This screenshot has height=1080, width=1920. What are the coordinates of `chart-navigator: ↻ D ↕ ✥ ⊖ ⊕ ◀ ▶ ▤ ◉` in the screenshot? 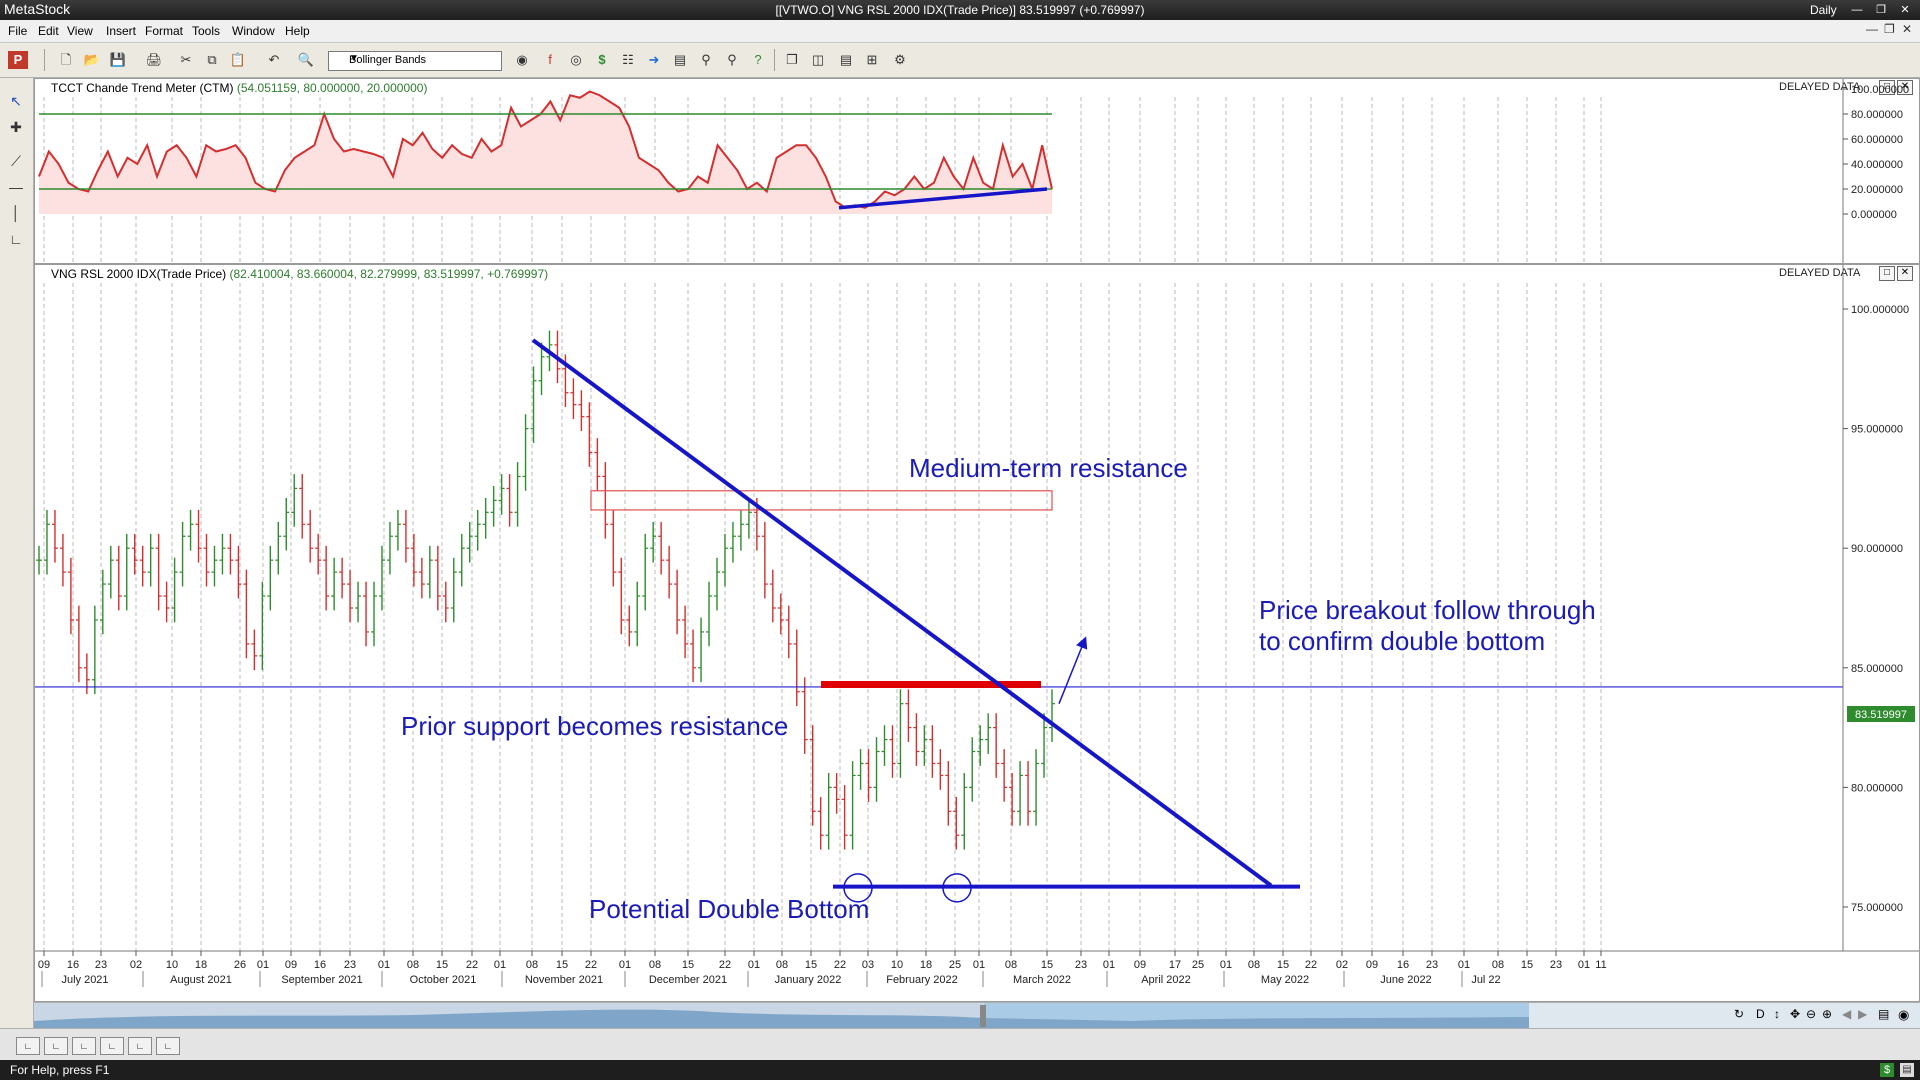 It's located at (977, 1015).